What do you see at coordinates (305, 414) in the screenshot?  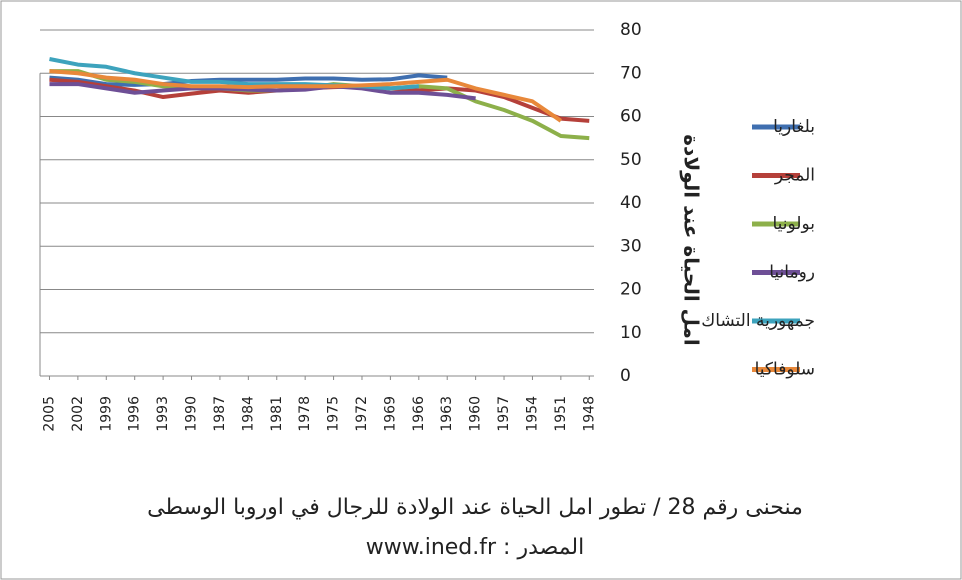 I see `x-tick-label: 1978` at bounding box center [305, 414].